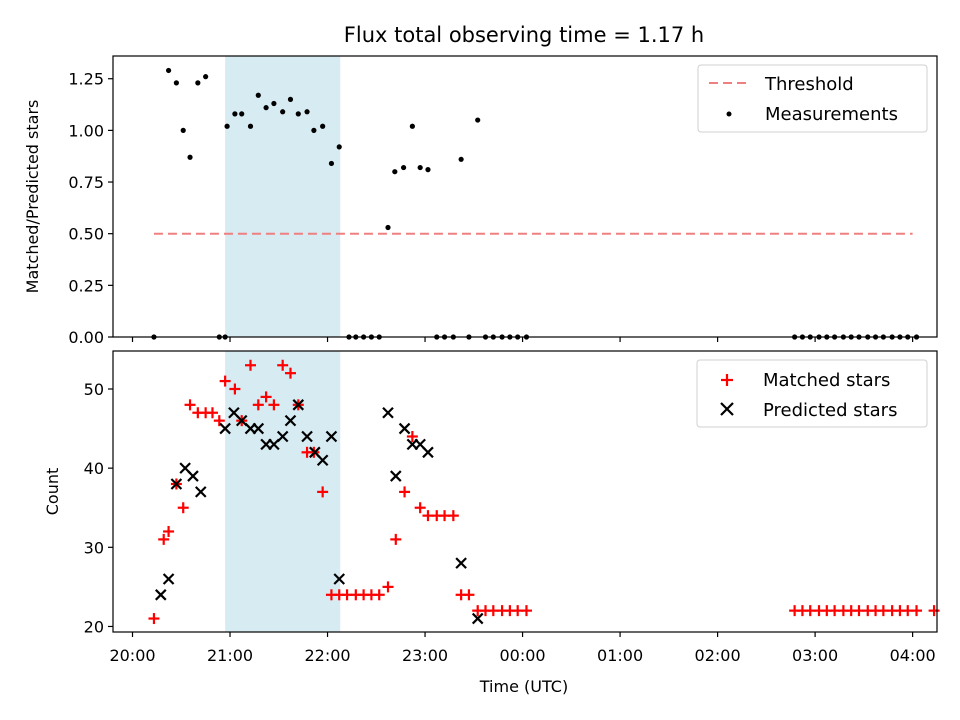  What do you see at coordinates (830, 410) in the screenshot?
I see `legend-predicted-label: Predicted stars` at bounding box center [830, 410].